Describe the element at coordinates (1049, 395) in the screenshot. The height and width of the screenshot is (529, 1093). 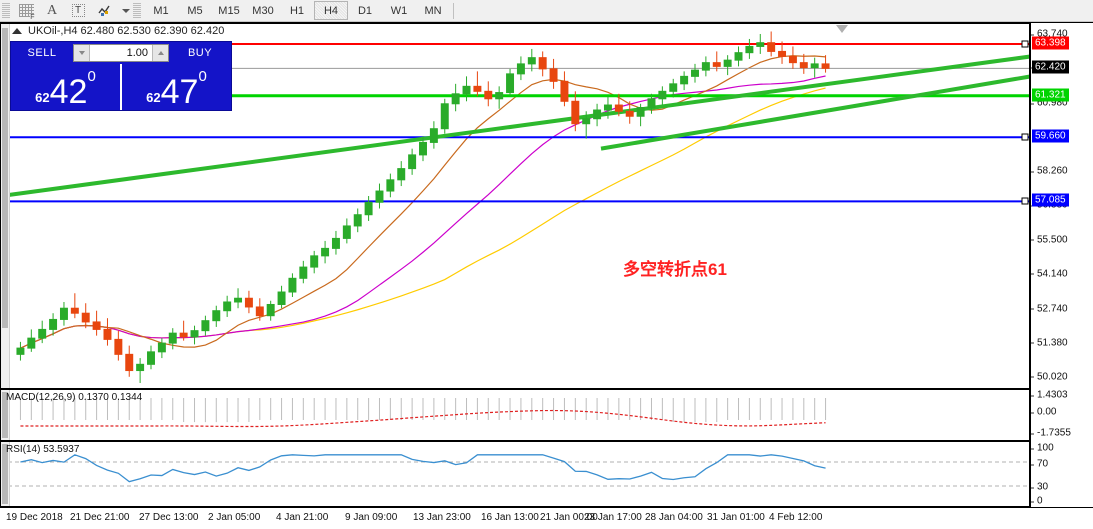
I see `macd-tick: 1.4303` at that location.